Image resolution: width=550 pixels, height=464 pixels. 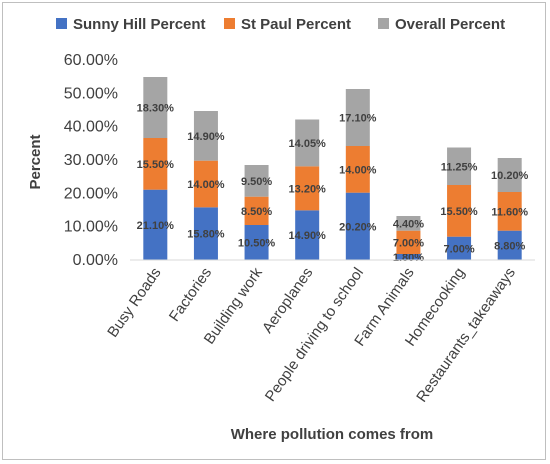 I want to click on data-label: 10.50%, so click(x=257, y=244).